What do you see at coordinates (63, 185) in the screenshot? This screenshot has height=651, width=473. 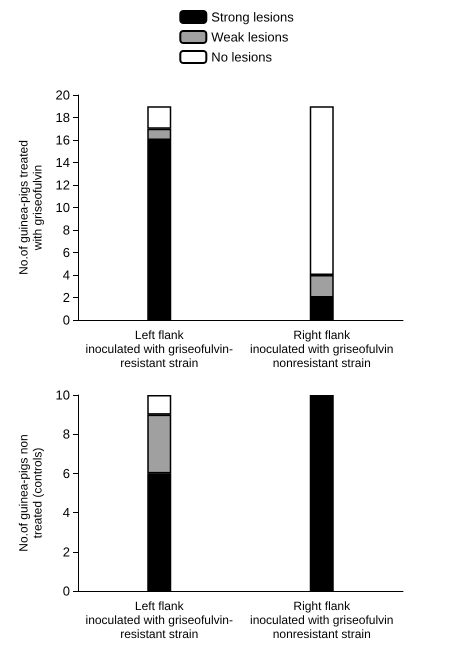 I see `y-tick-label: 12` at bounding box center [63, 185].